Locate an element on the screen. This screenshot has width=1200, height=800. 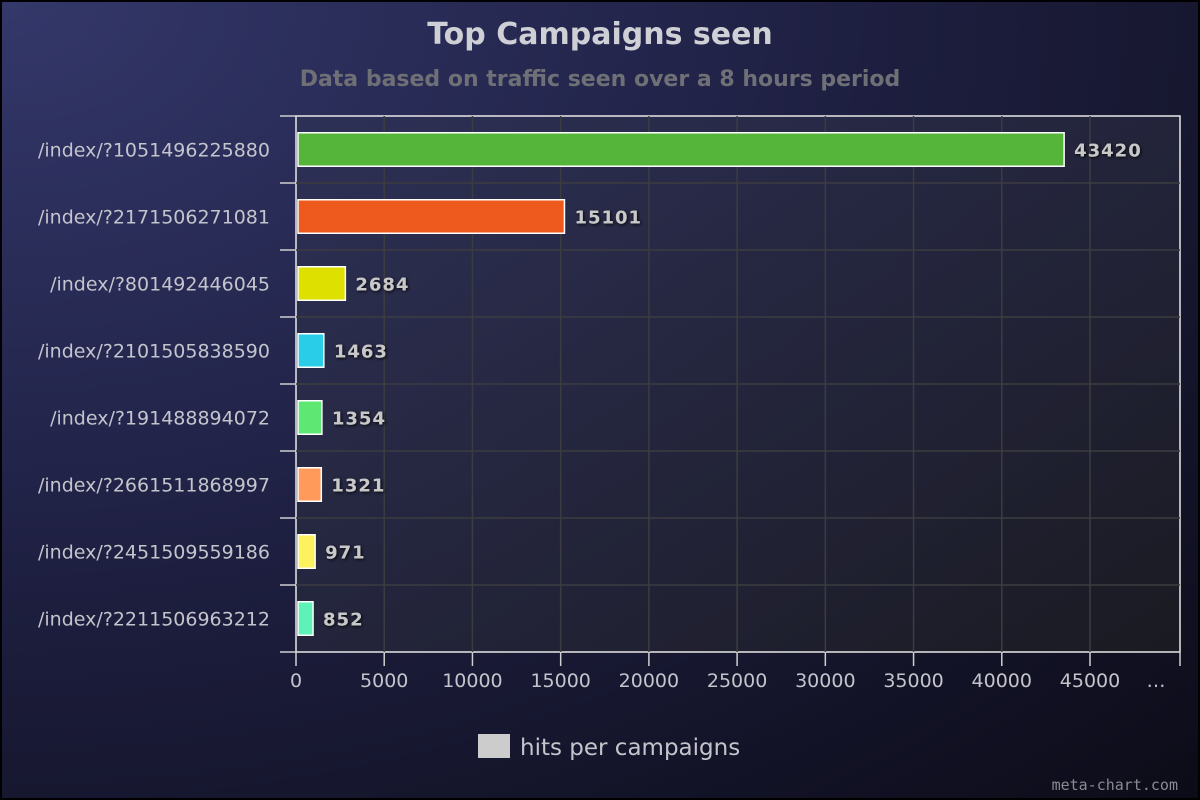
data-label: 43420 is located at coordinates (1108, 151).